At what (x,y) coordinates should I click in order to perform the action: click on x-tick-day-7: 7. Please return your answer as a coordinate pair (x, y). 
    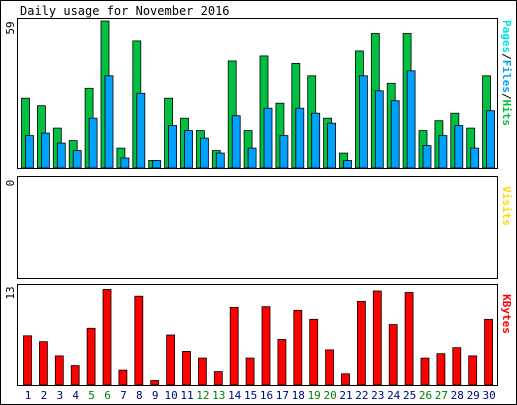
    Looking at the image, I should click on (123, 395).